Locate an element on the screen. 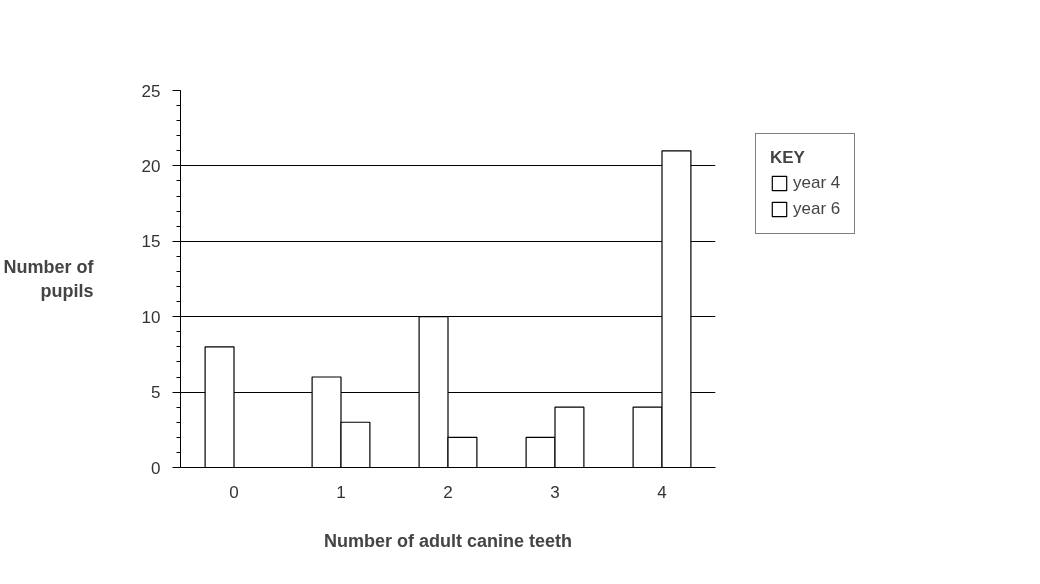 The width and height of the screenshot is (1040, 584). x-tick-label: 1 is located at coordinates (341, 492).